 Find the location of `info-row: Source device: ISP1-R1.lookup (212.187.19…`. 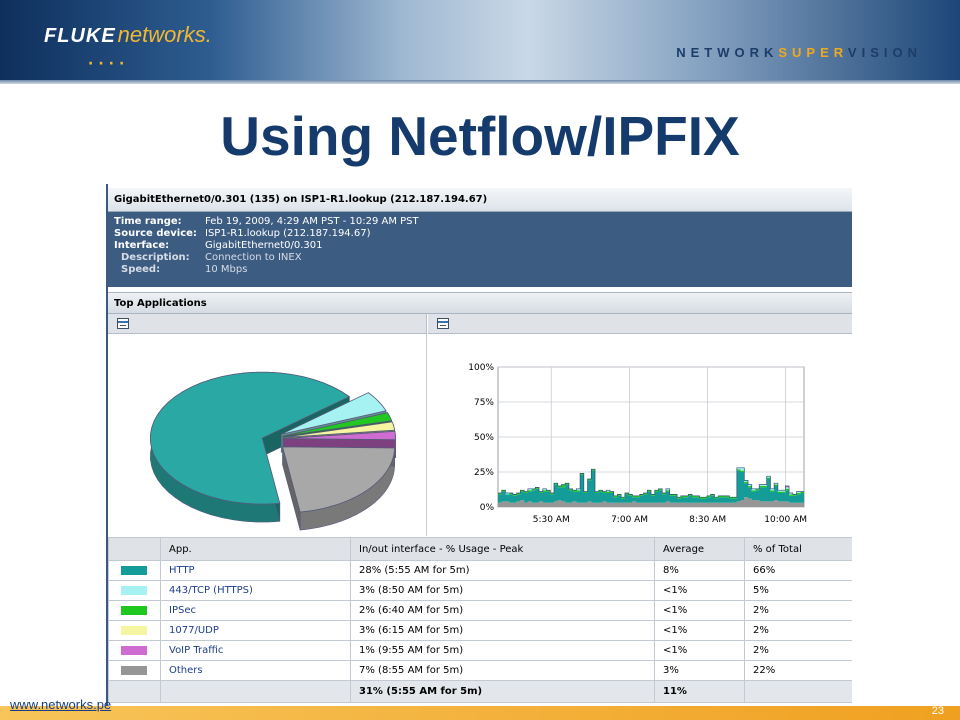

info-row: Source device: ISP1-R1.lookup (212.187.19… is located at coordinates (483, 234).